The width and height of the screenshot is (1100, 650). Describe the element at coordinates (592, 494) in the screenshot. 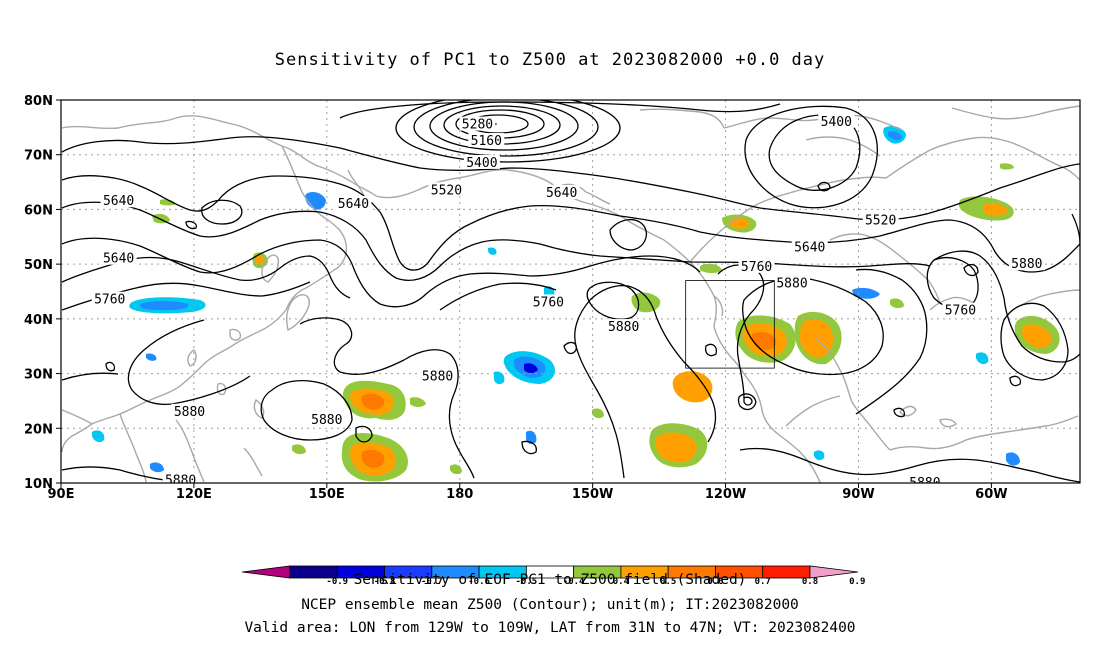

I see `lon-tick-label: 150W` at that location.